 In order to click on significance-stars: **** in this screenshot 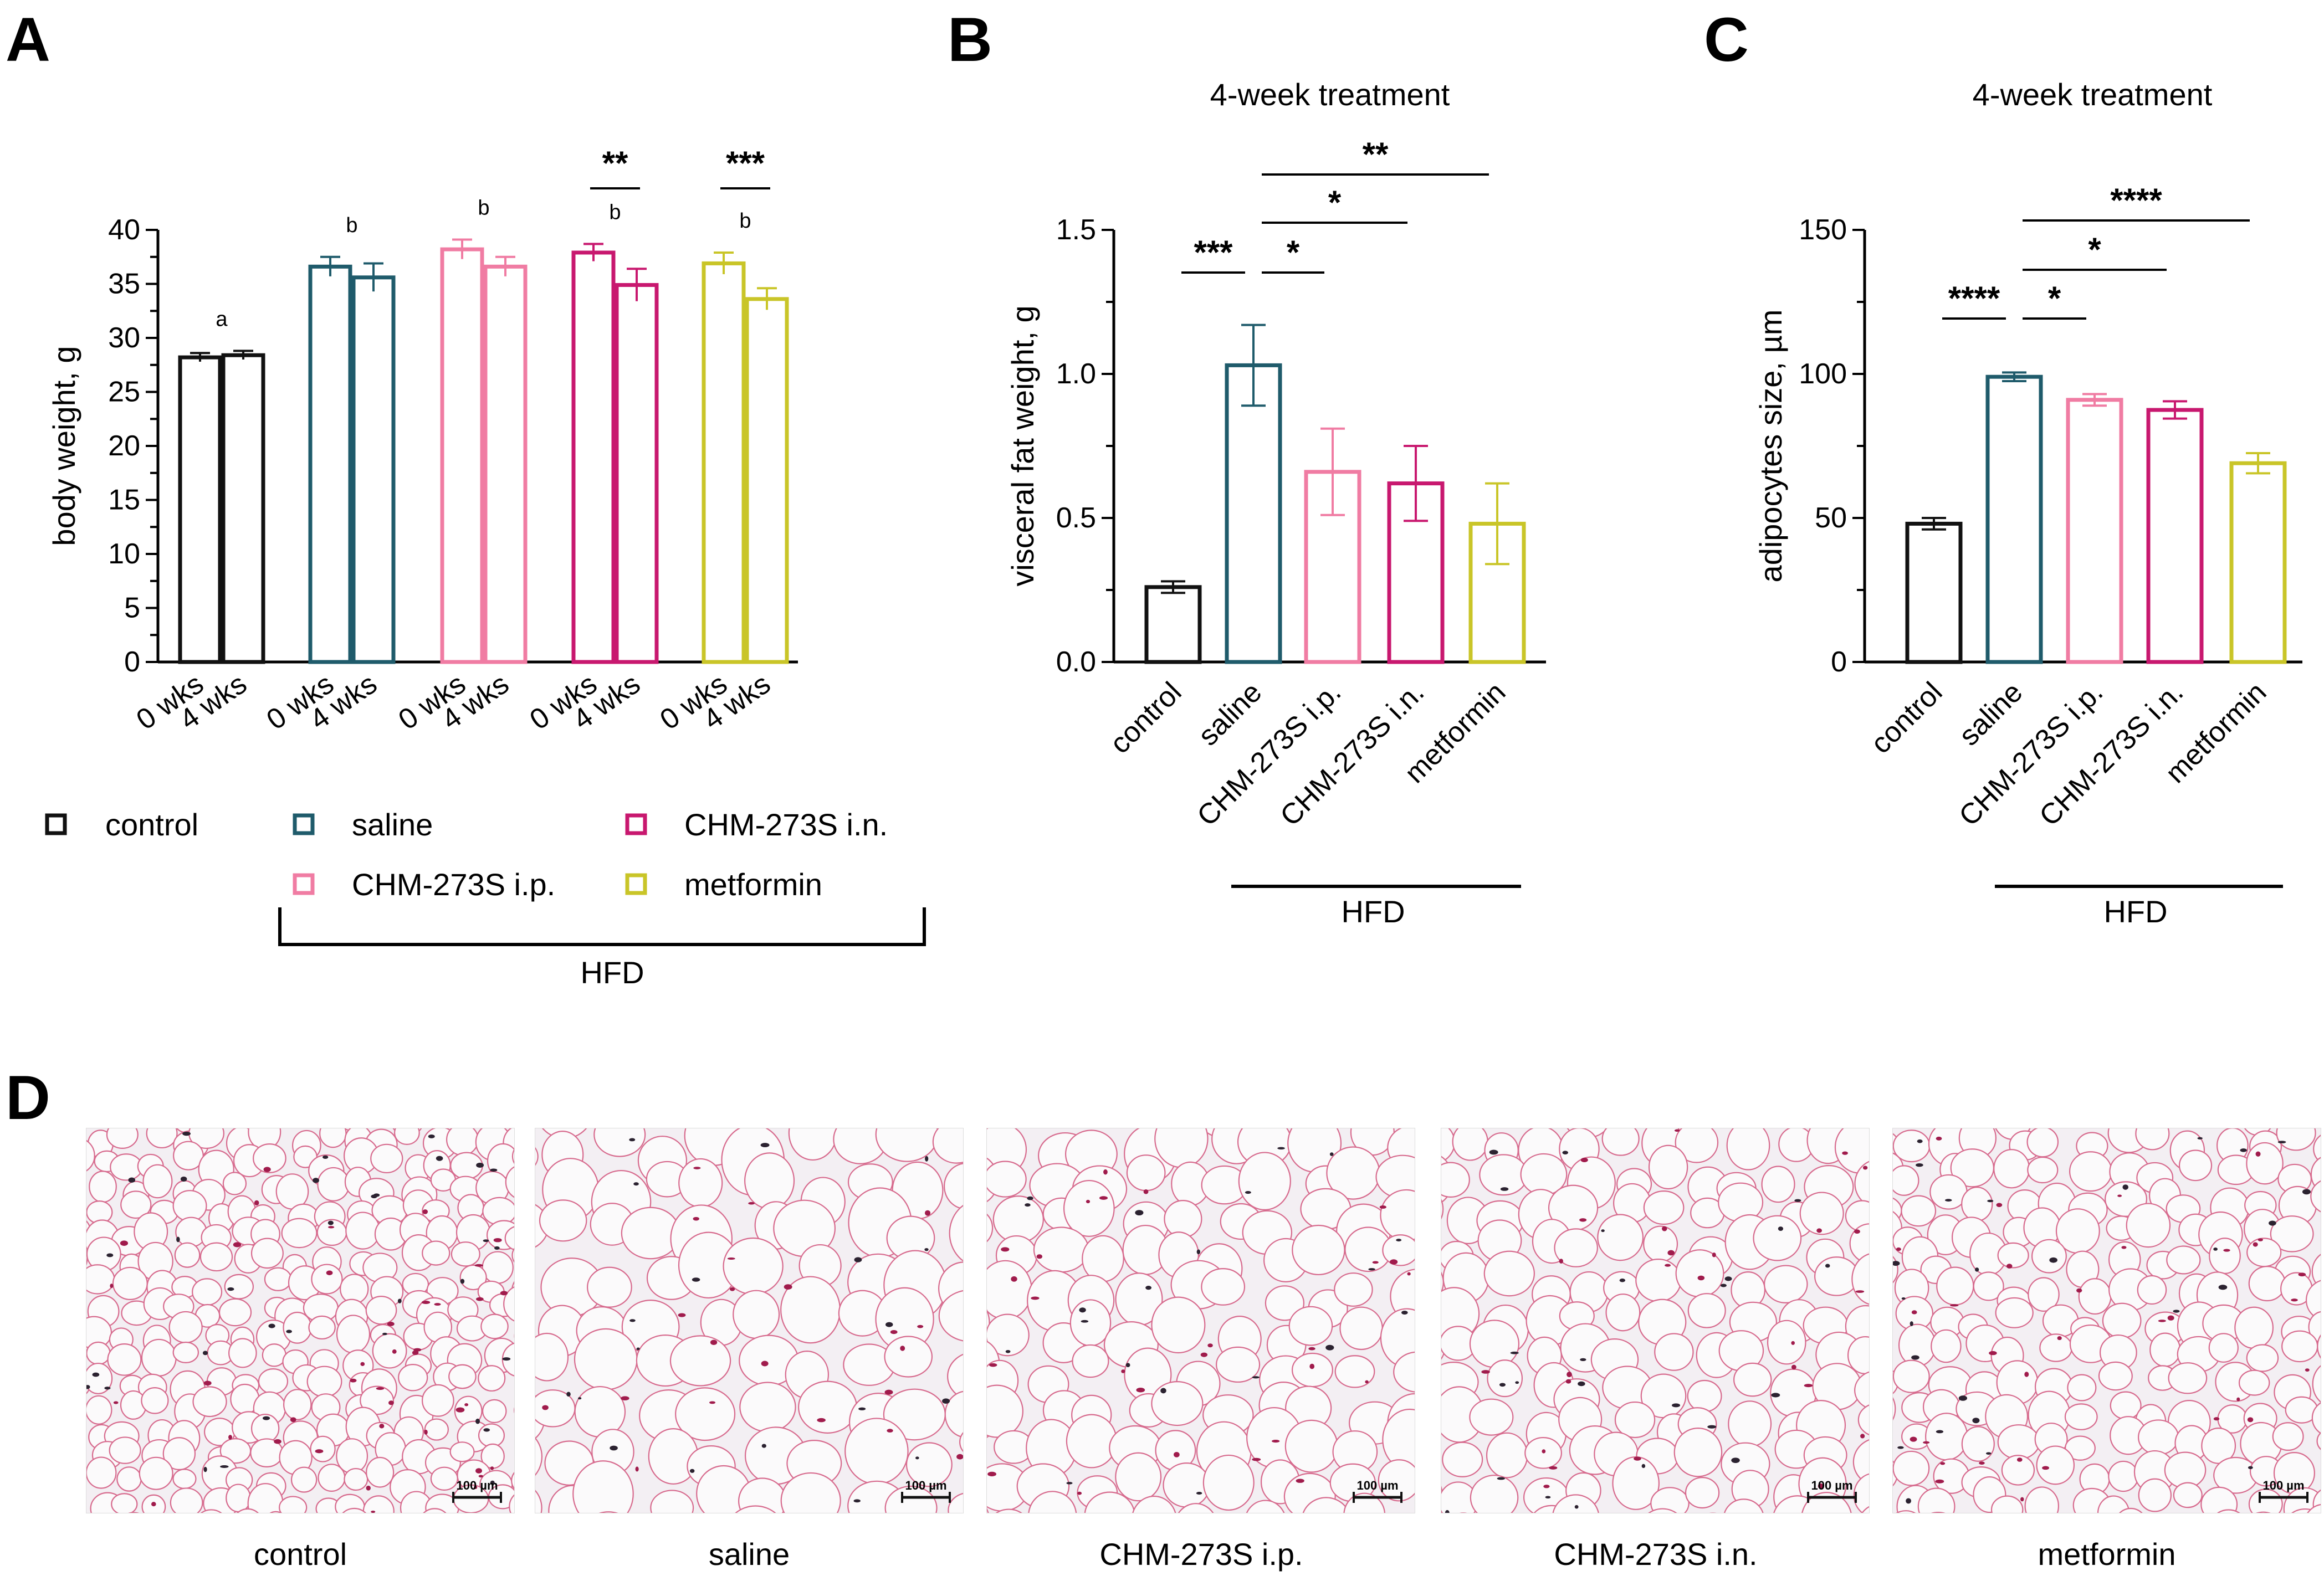, I will do `click(1974, 298)`.